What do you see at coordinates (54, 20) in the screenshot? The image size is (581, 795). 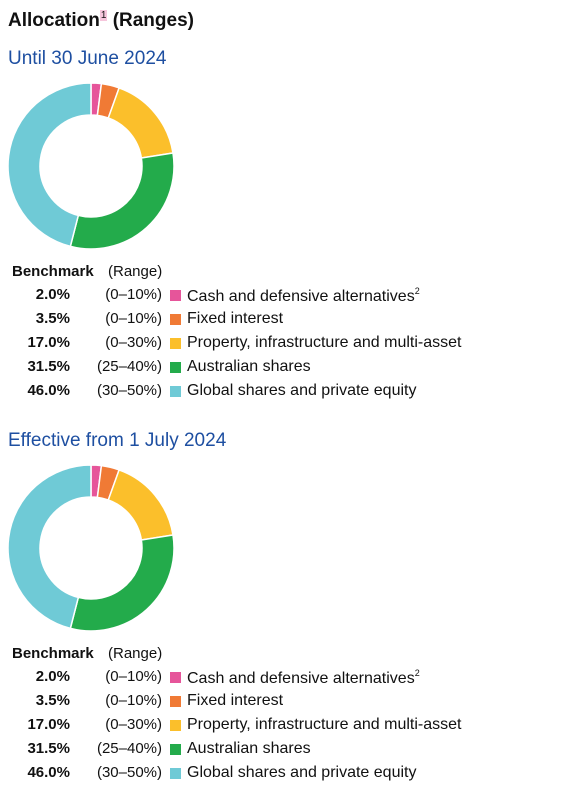 I see `page-title-text: Allocation` at bounding box center [54, 20].